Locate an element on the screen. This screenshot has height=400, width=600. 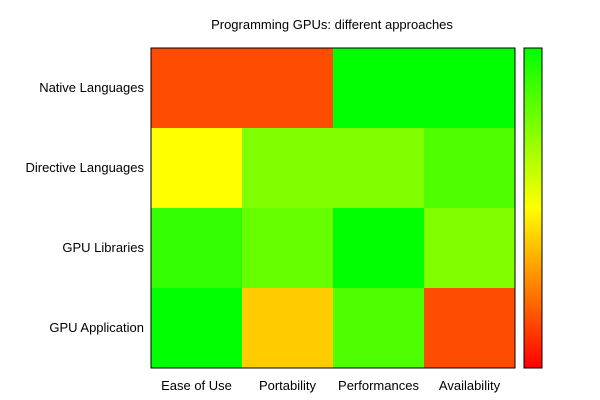
y-tick-label: GPU Libraries is located at coordinates (103, 247).